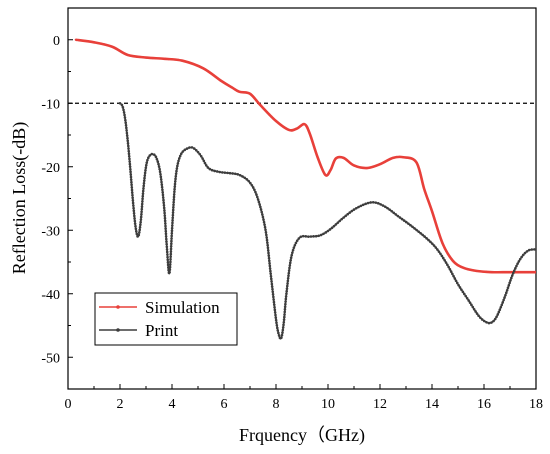 The width and height of the screenshot is (550, 454). Describe the element at coordinates (50, 358) in the screenshot. I see `y-tick-label: -50` at that location.